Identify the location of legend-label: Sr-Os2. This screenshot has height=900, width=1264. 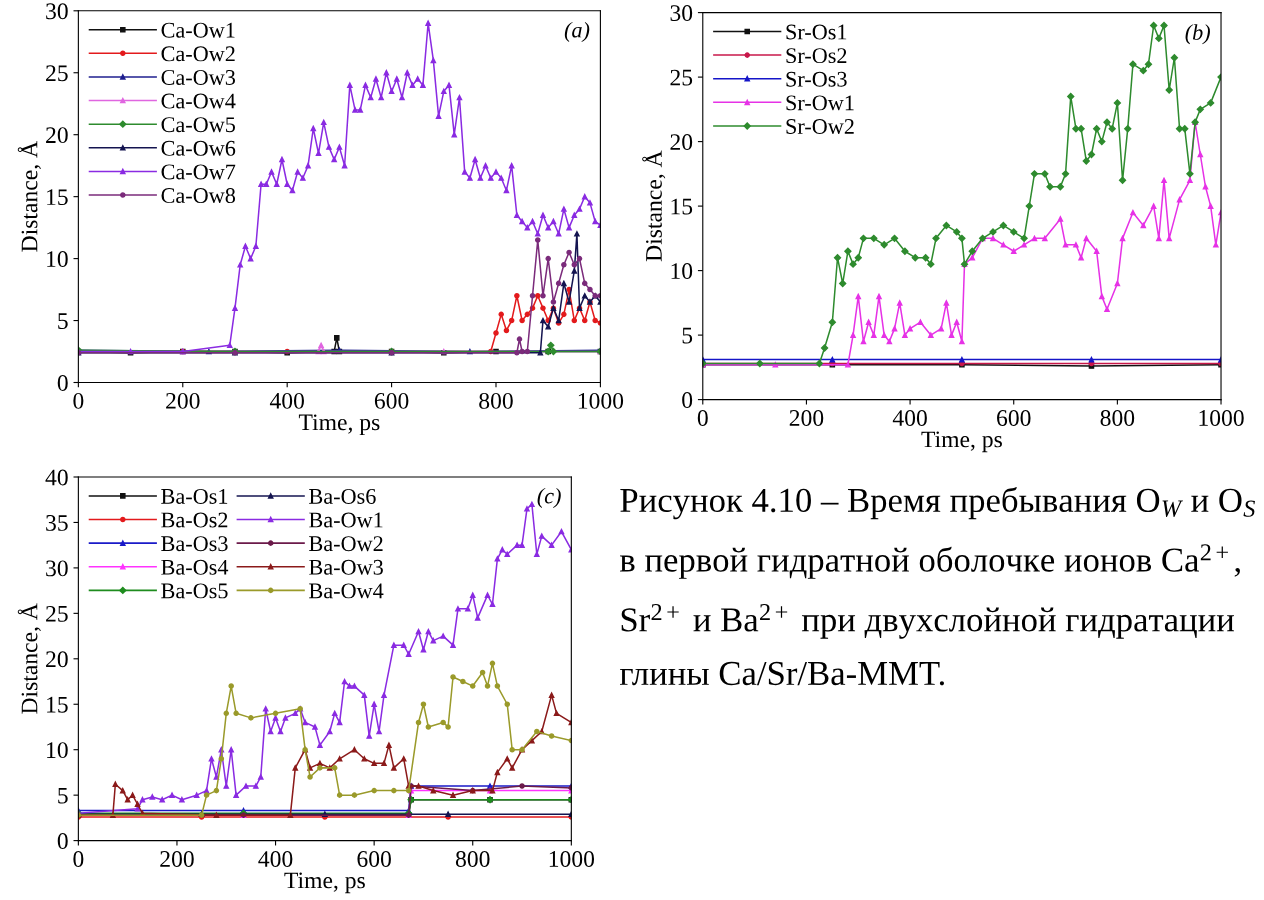
(816, 56).